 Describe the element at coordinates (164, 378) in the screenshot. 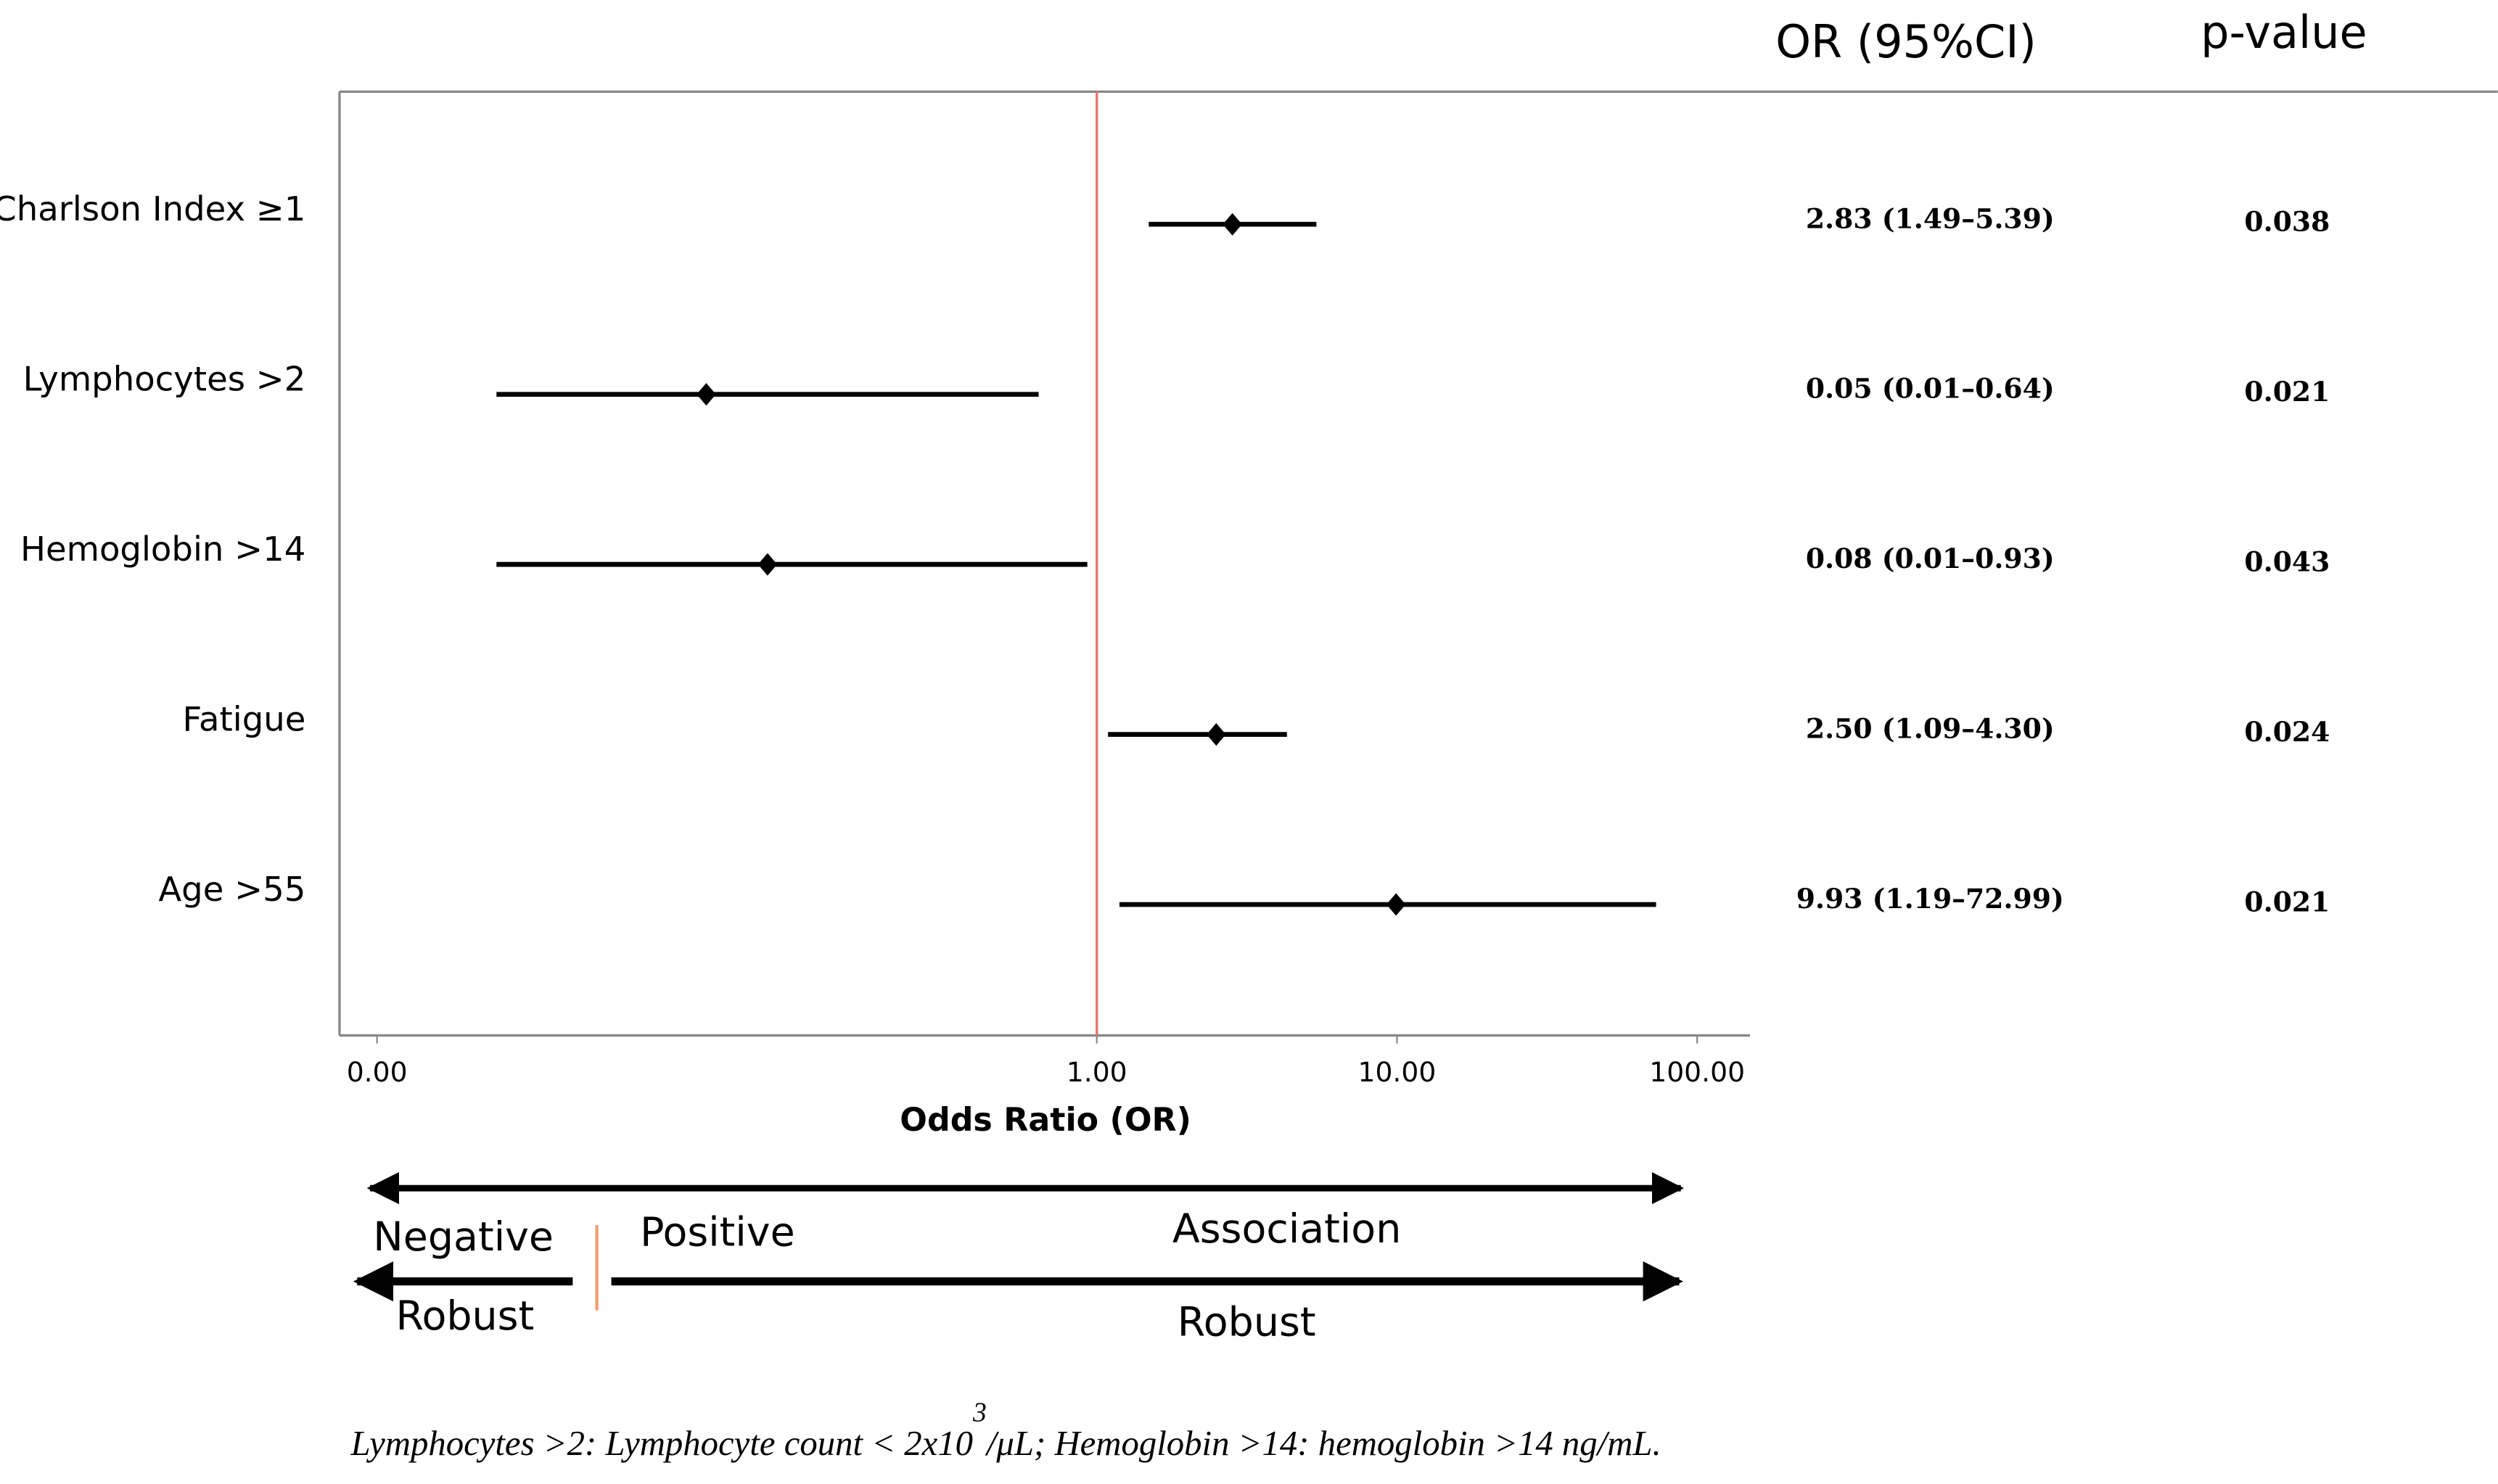

I see `category-label: Lymphocytes >2` at that location.